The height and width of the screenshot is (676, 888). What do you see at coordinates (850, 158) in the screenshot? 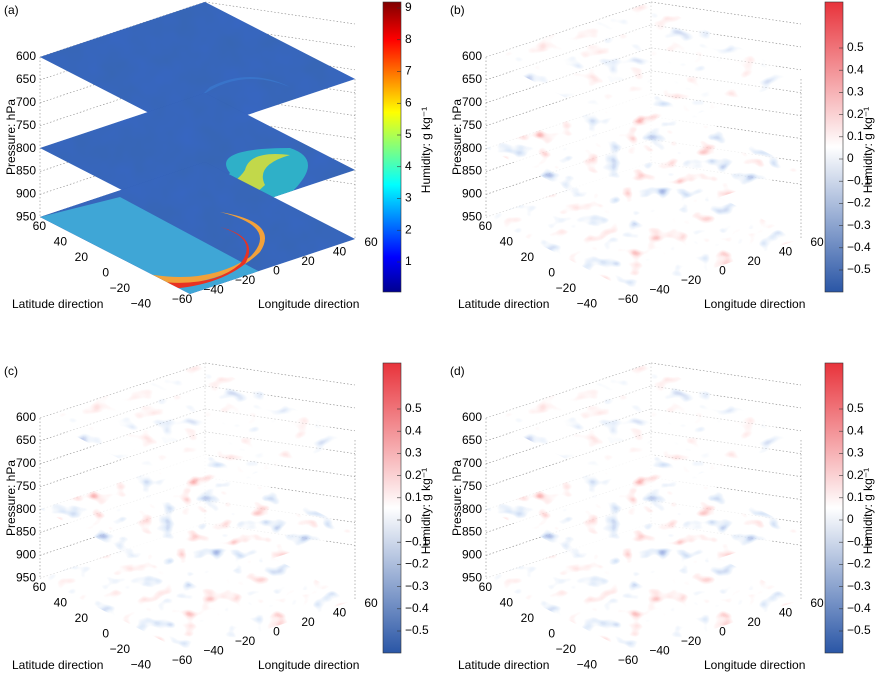
I see `colorbar-tick-label: 0` at bounding box center [850, 158].